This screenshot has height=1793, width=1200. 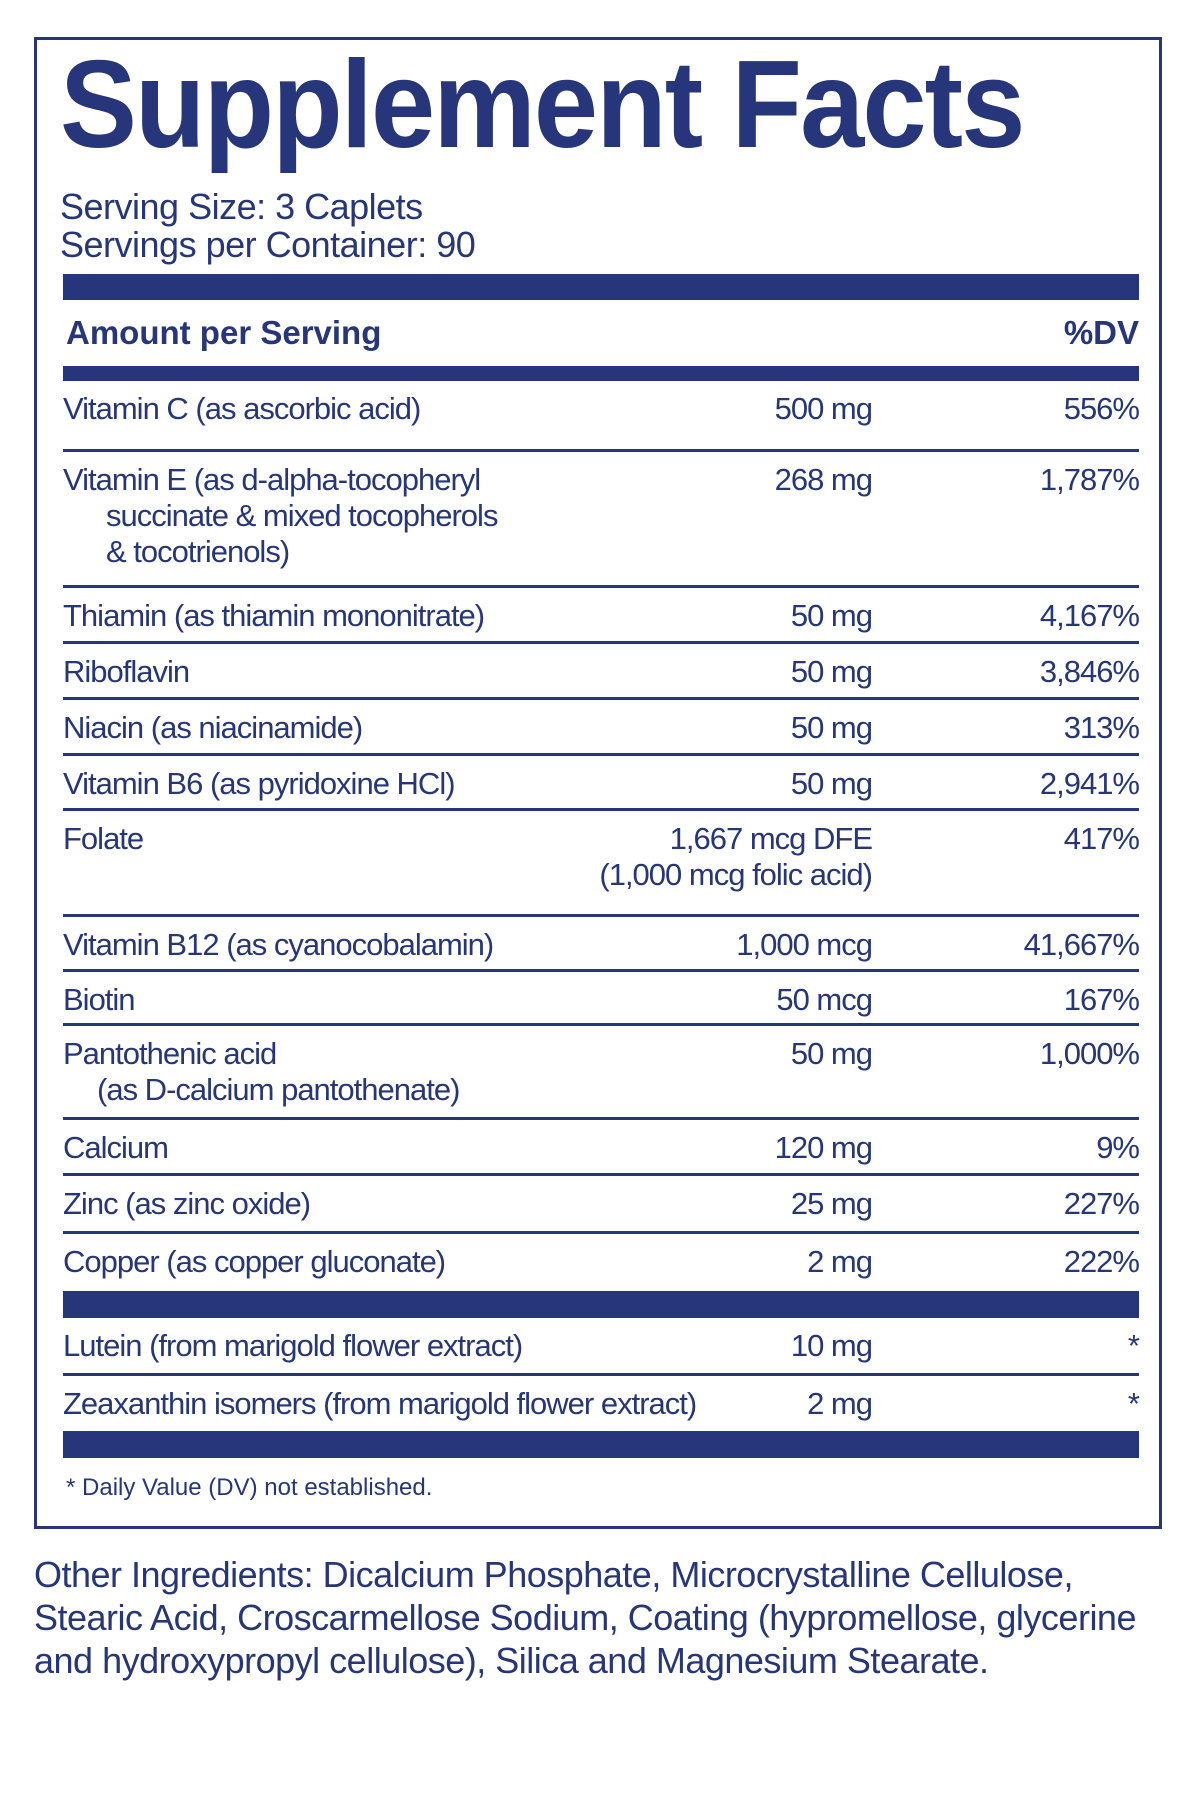 I want to click on nutrient-amount: 50 mcg, so click(x=824, y=1000).